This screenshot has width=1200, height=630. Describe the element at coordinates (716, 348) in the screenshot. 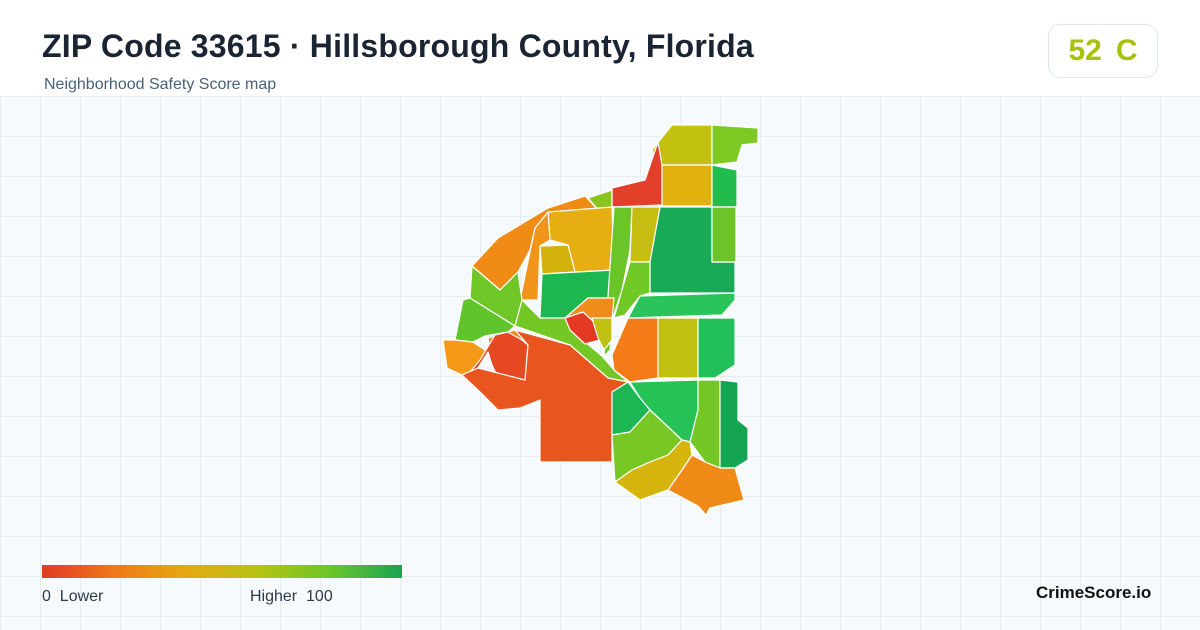

I see `region-r28` at that location.